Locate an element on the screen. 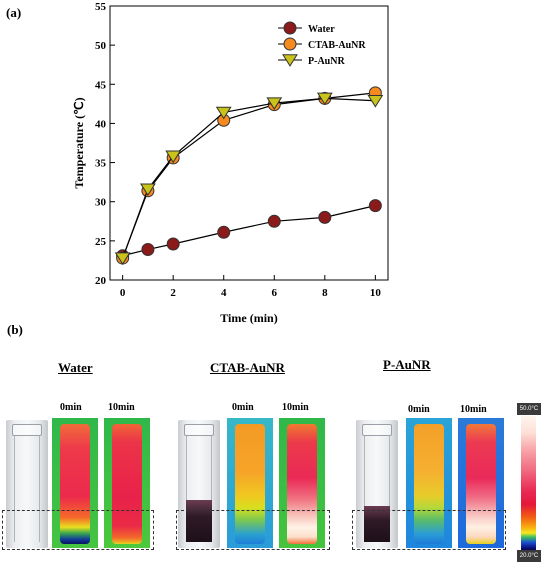 The height and width of the screenshot is (563, 544). water-thermal-10min is located at coordinates (127, 483).